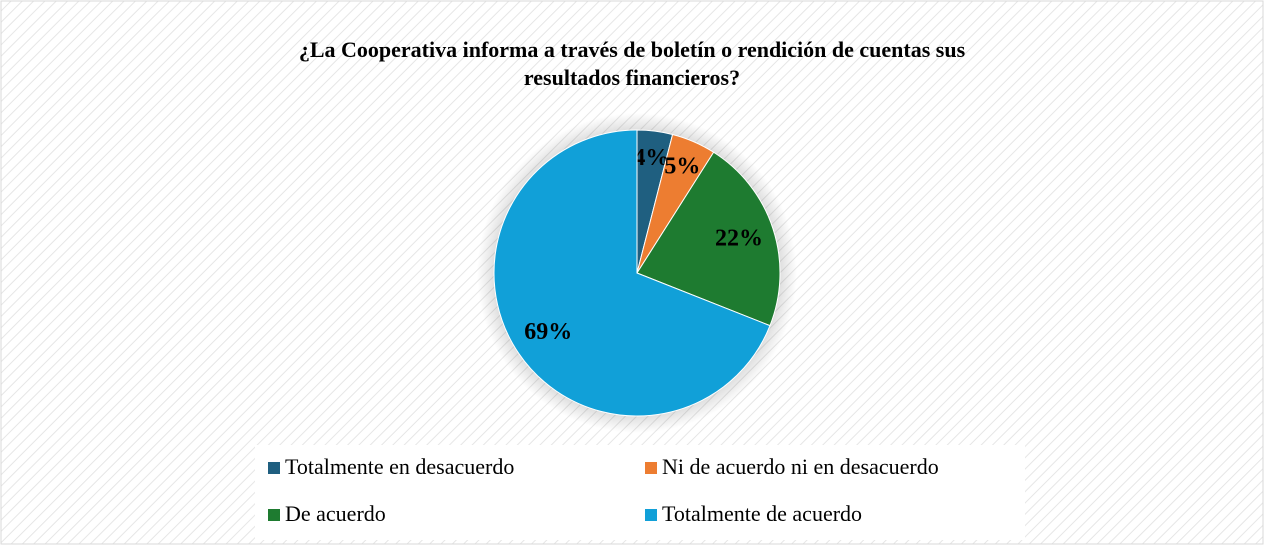  Describe the element at coordinates (399, 466) in the screenshot. I see `legend-label: Totalmente en desacuerdo` at that location.